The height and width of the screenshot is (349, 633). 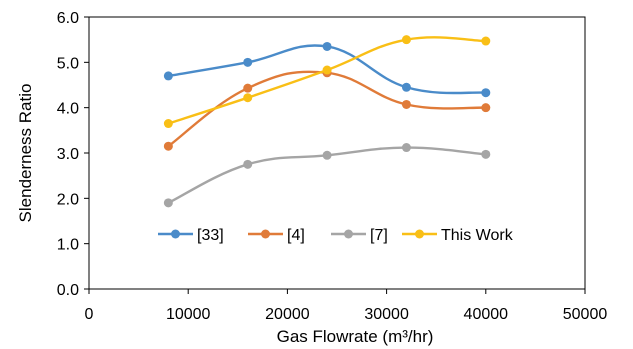 What do you see at coordinates (191, 235) in the screenshot?
I see `legend-item: [33]` at bounding box center [191, 235].